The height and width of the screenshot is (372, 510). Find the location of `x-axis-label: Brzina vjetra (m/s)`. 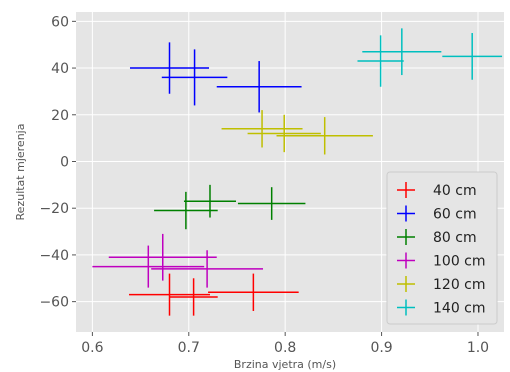

x-axis-label: Brzina vjetra (m/s) is located at coordinates (285, 364).